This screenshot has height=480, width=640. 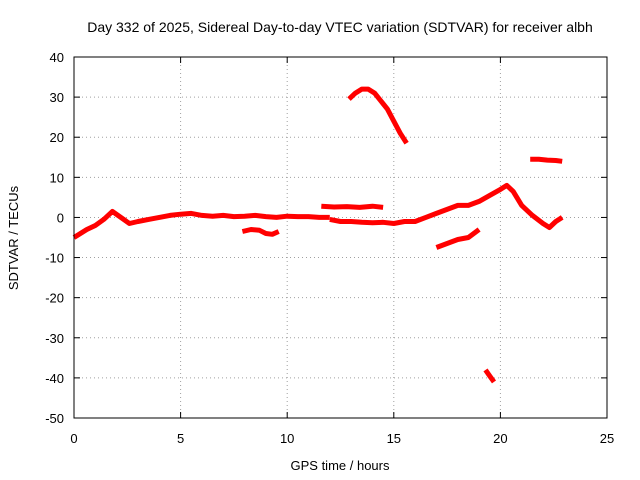 I want to click on y-tick-label: 40, so click(x=57, y=57).